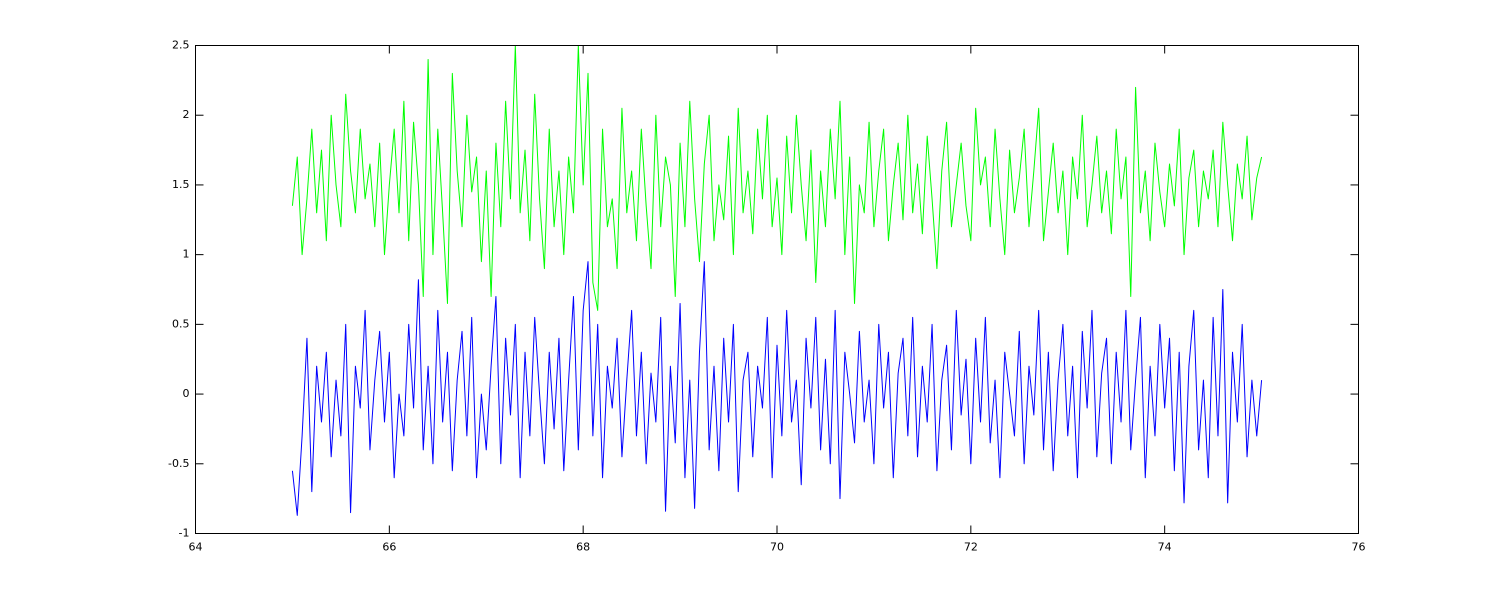 This screenshot has height=600, width=1500. What do you see at coordinates (181, 323) in the screenshot?
I see `y-tick-label: 0.5` at bounding box center [181, 323].